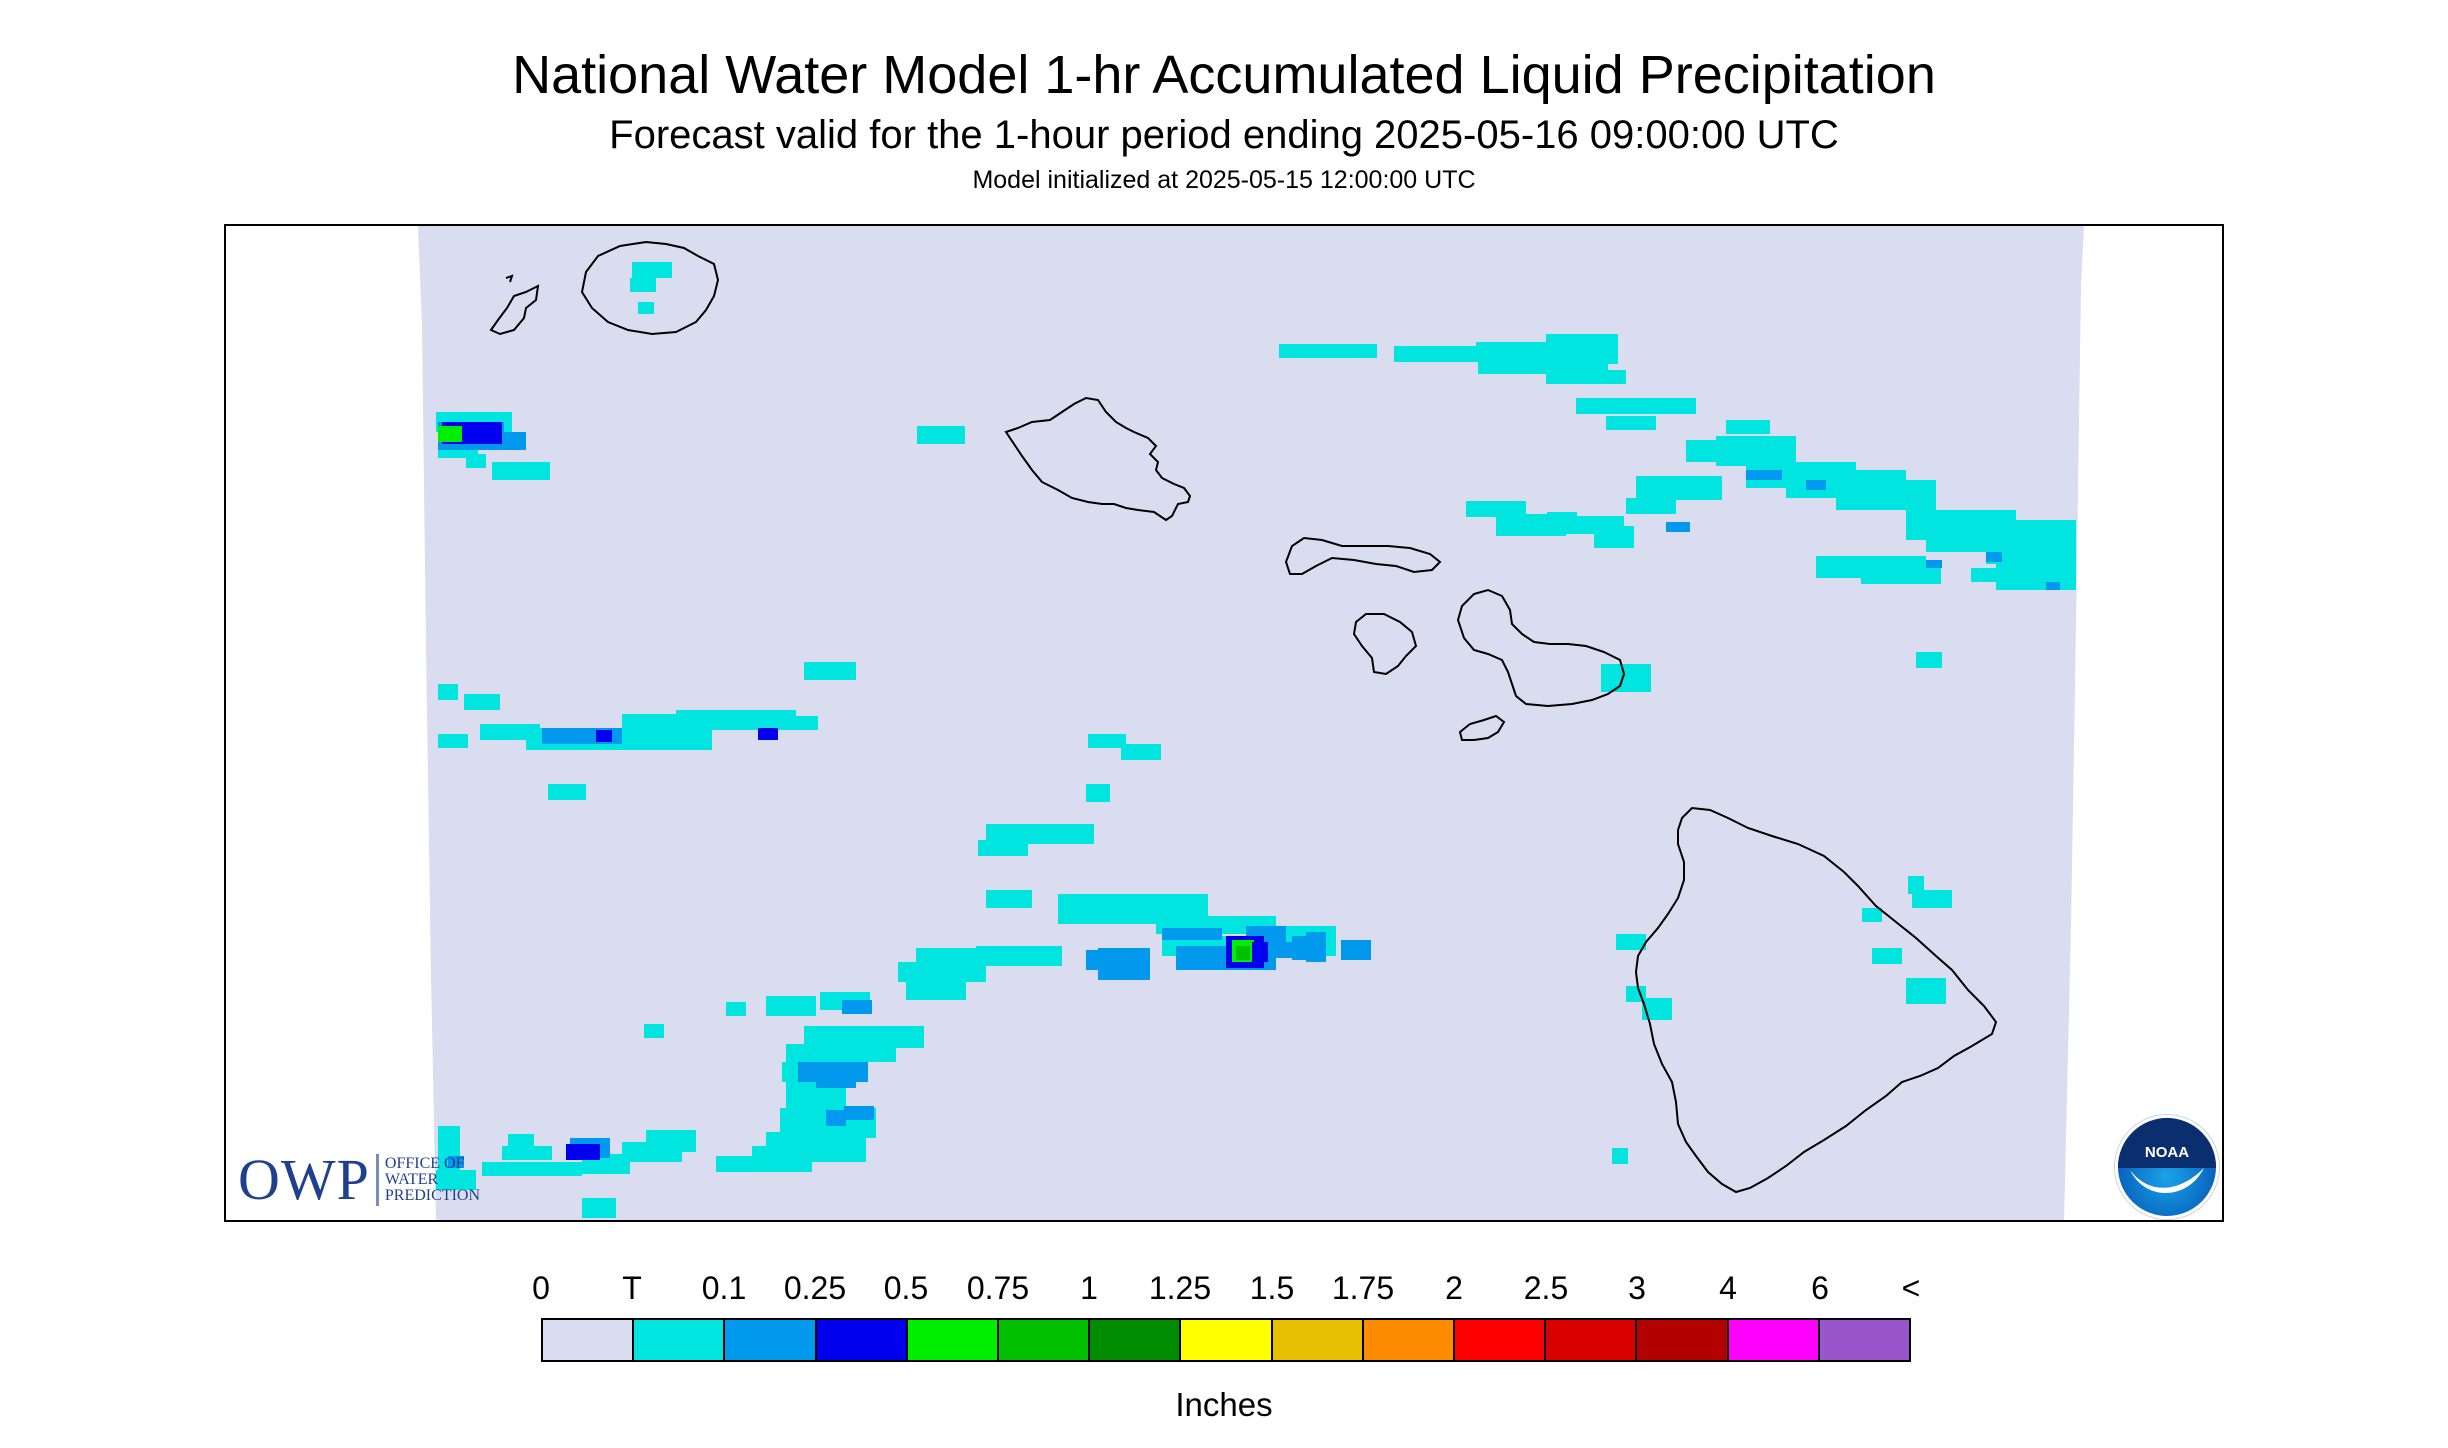 This screenshot has width=2448, height=1448. Describe the element at coordinates (2167, 1143) in the screenshot. I see `noaa-logo-sky` at that location.